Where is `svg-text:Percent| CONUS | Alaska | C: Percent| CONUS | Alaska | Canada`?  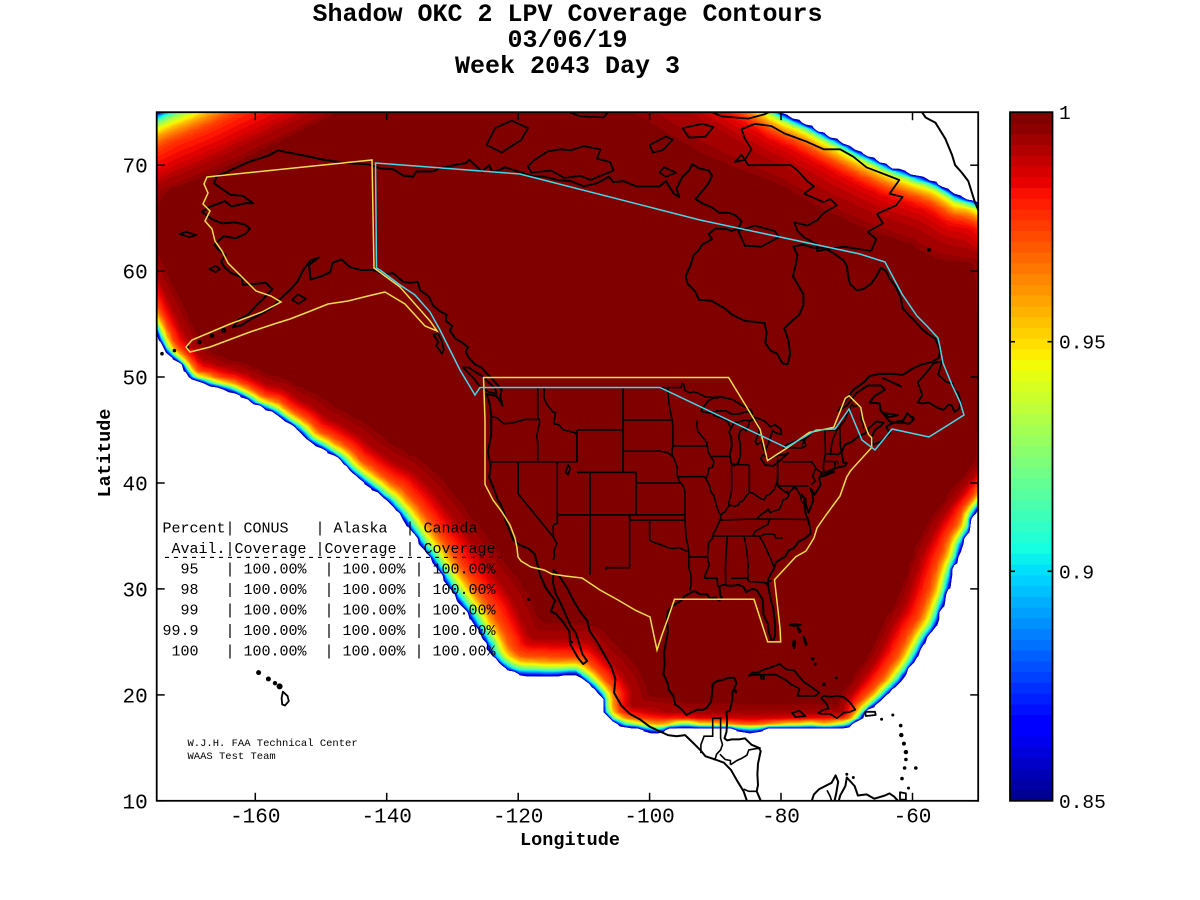
svg-text:Percent| CONUS | Alaska | C: Percent| CONUS | Alaska | Canada is located at coordinates (320, 529).